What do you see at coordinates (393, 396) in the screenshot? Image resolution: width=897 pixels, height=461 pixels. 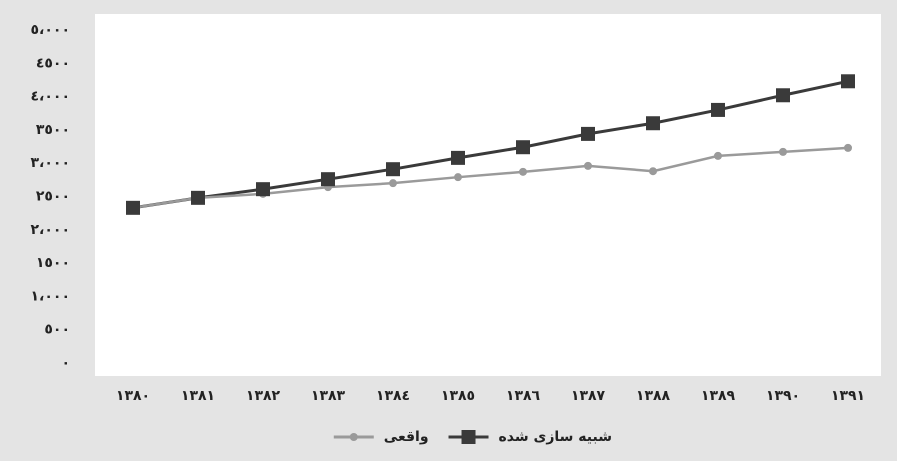 I see `x-tick-label: ١٣٨٤` at bounding box center [393, 396].